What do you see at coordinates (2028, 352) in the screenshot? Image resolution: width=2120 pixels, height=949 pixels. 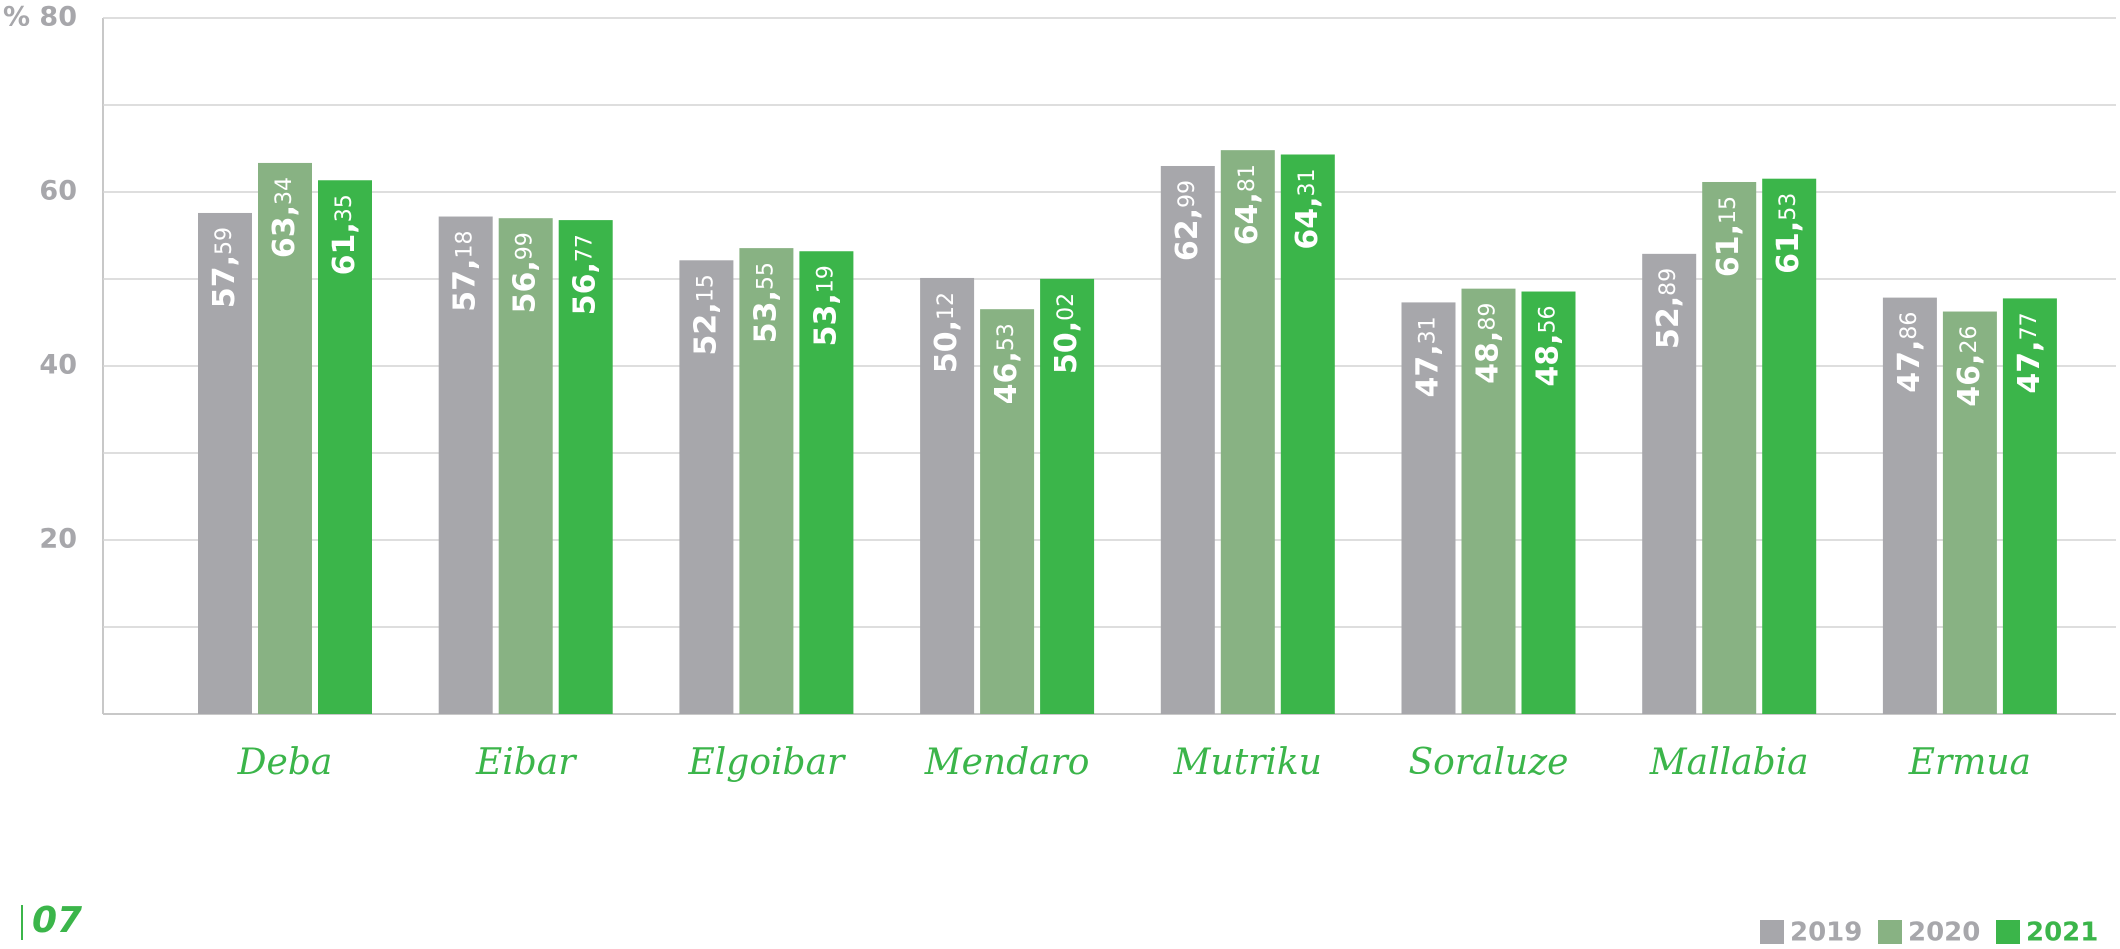 I see `value-label: 47,77` at bounding box center [2028, 352].